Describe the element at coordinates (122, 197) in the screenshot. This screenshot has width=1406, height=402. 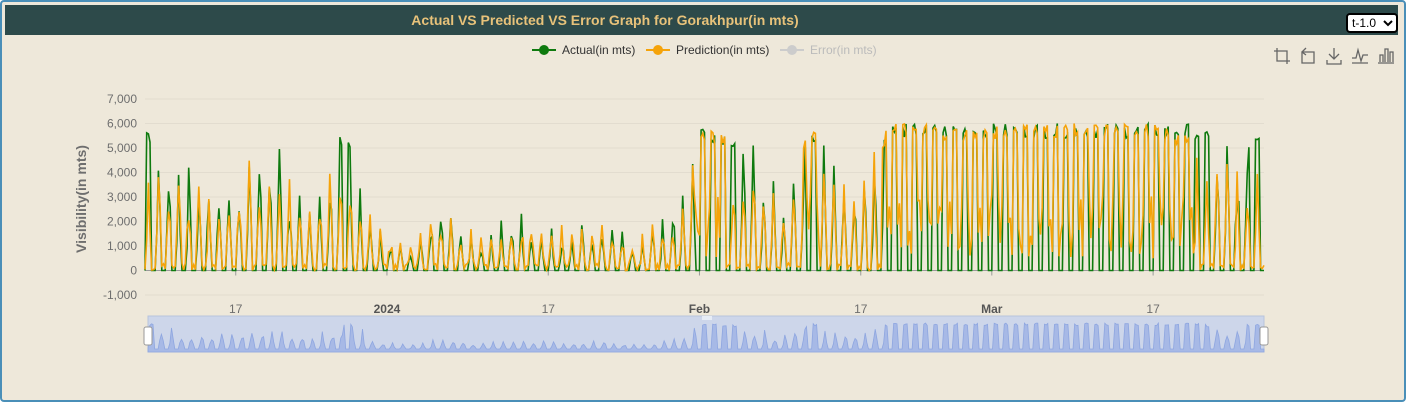
I see `y-tick-label: 3,000` at that location.